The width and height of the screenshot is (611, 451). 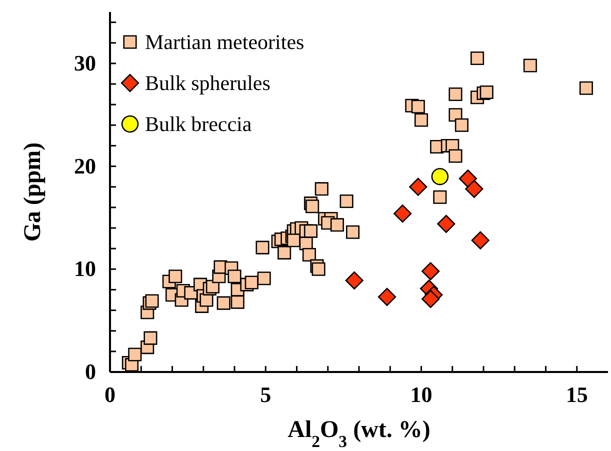 What do you see at coordinates (266, 394) in the screenshot?
I see `x-tick-label: 5` at bounding box center [266, 394].